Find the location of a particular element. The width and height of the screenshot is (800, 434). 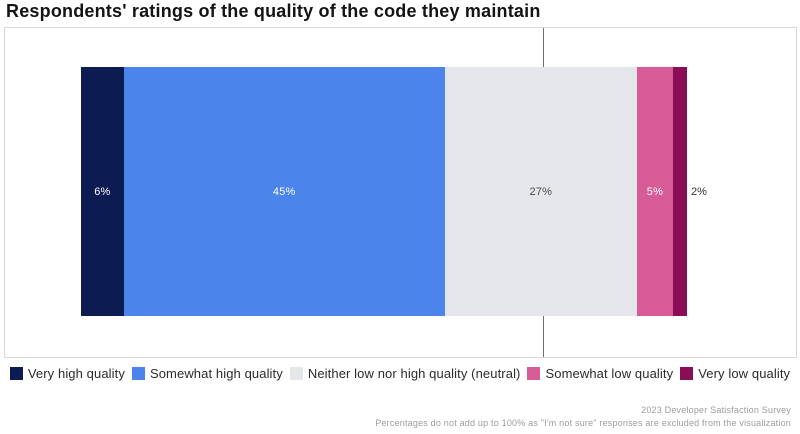

legend-item-4: Somewhat low quality is located at coordinates (600, 373).